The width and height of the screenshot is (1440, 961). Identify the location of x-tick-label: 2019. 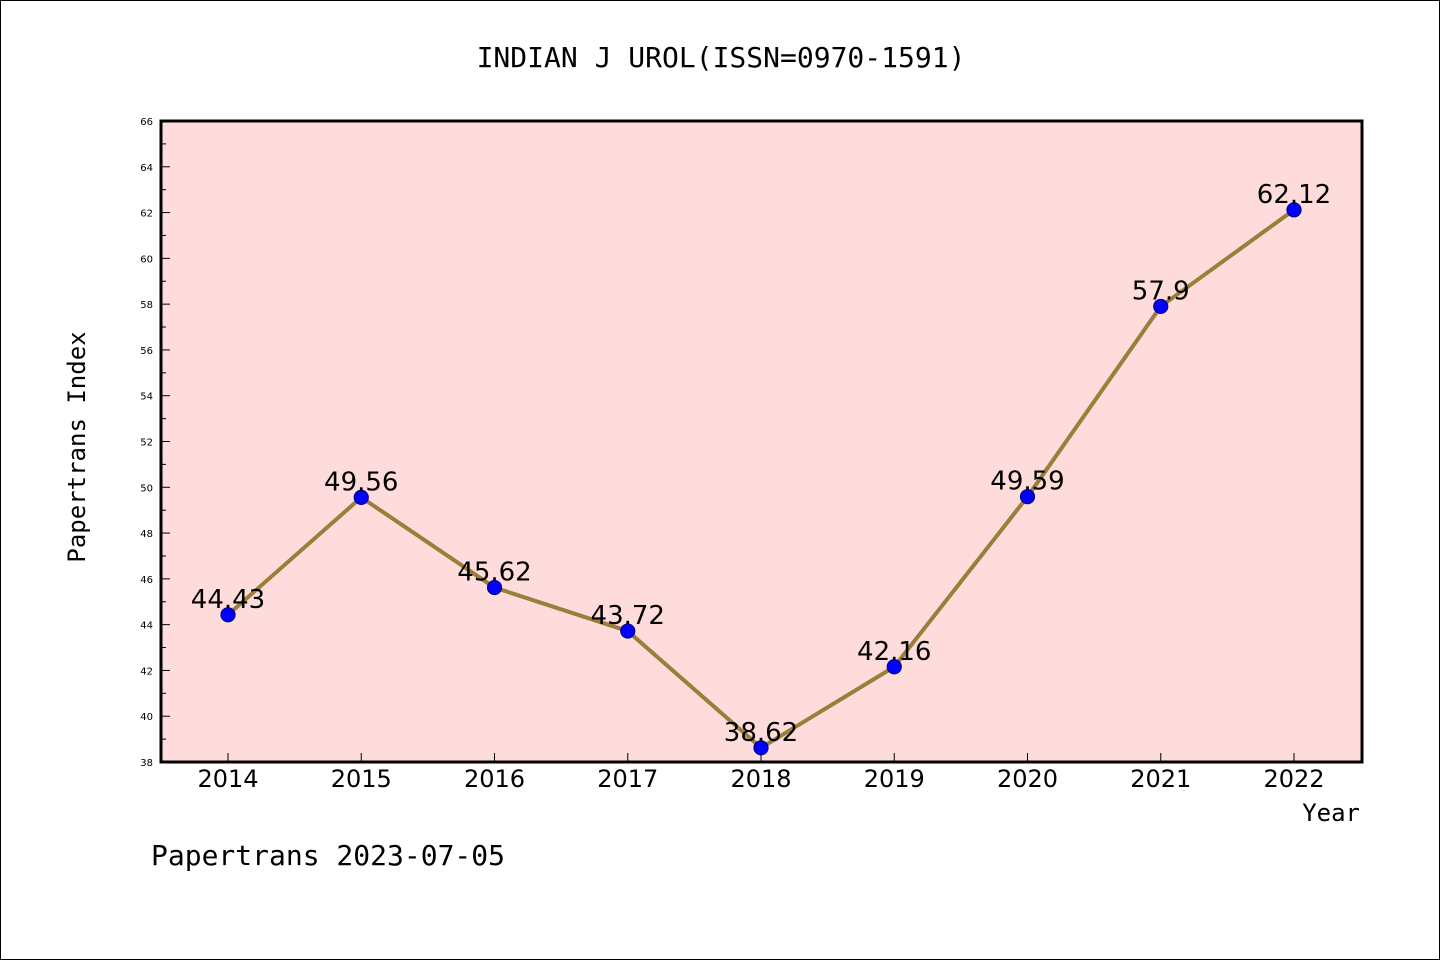
(894, 779).